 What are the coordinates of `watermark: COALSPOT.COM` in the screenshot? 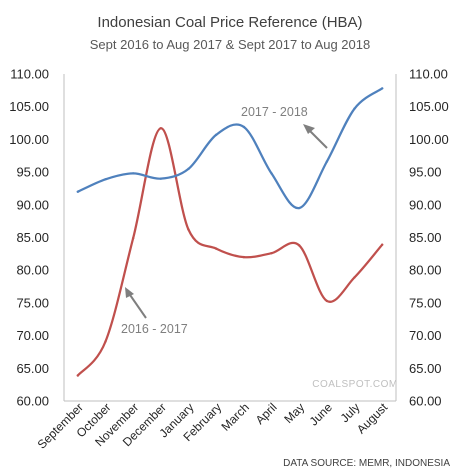 It's located at (354, 384).